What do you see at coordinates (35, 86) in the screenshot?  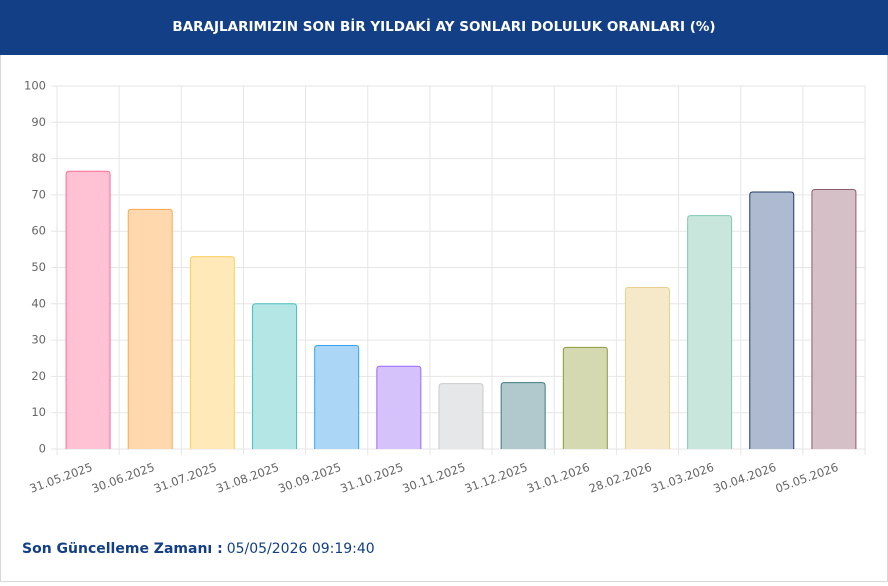 I see `y-tick-label: 100` at bounding box center [35, 86].